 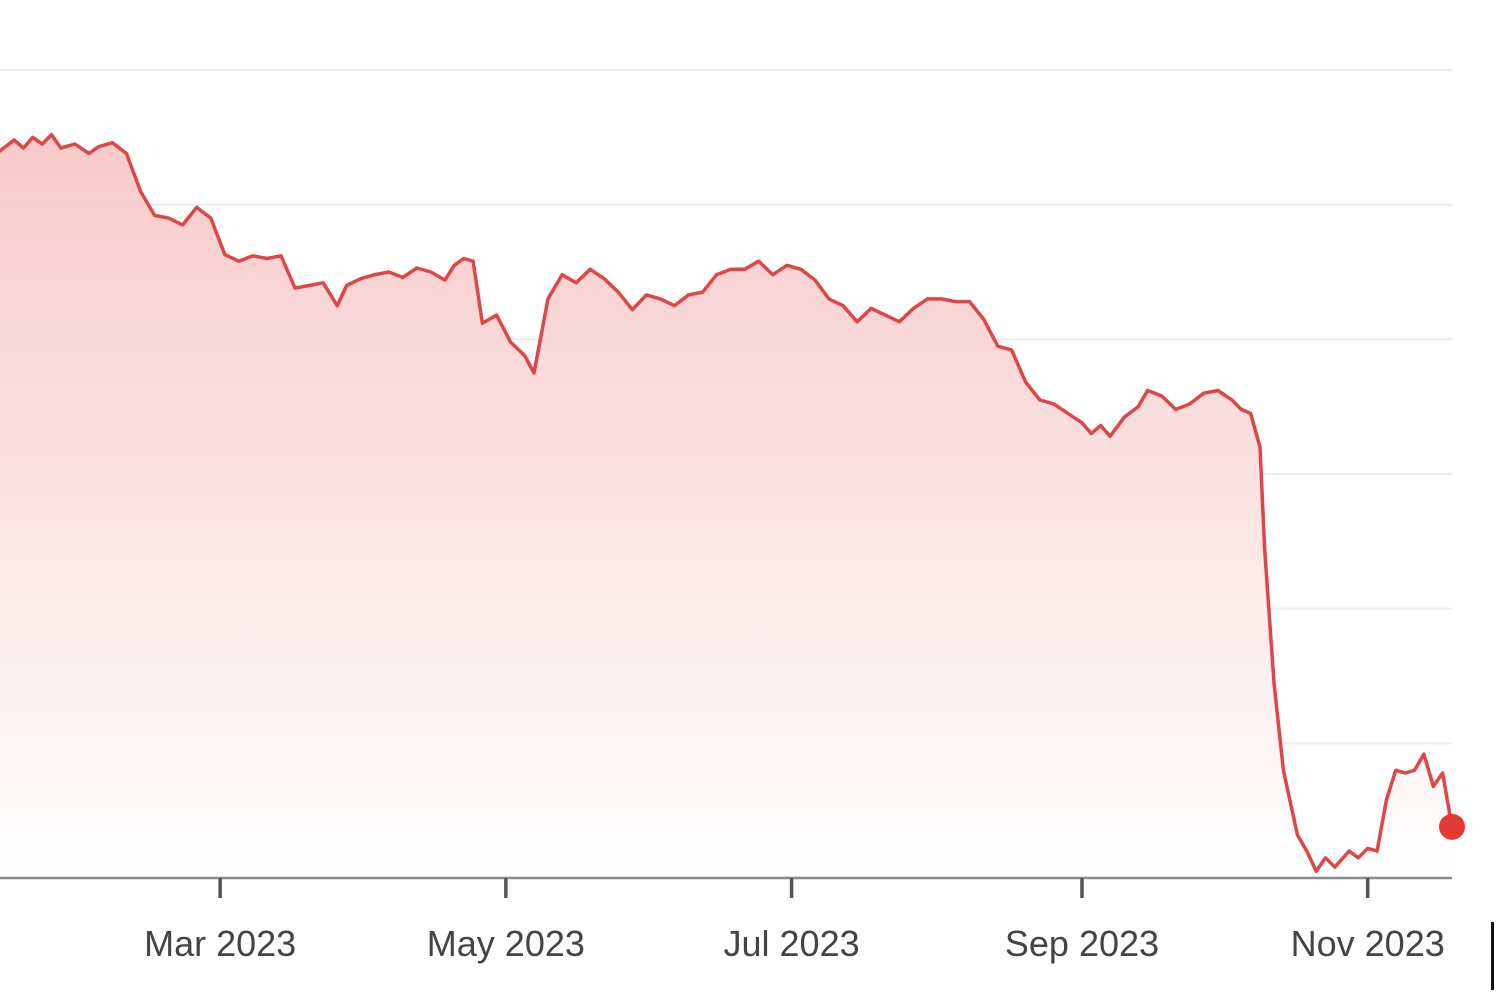 What do you see at coordinates (1492, 956) in the screenshot?
I see `text-cursor` at bounding box center [1492, 956].